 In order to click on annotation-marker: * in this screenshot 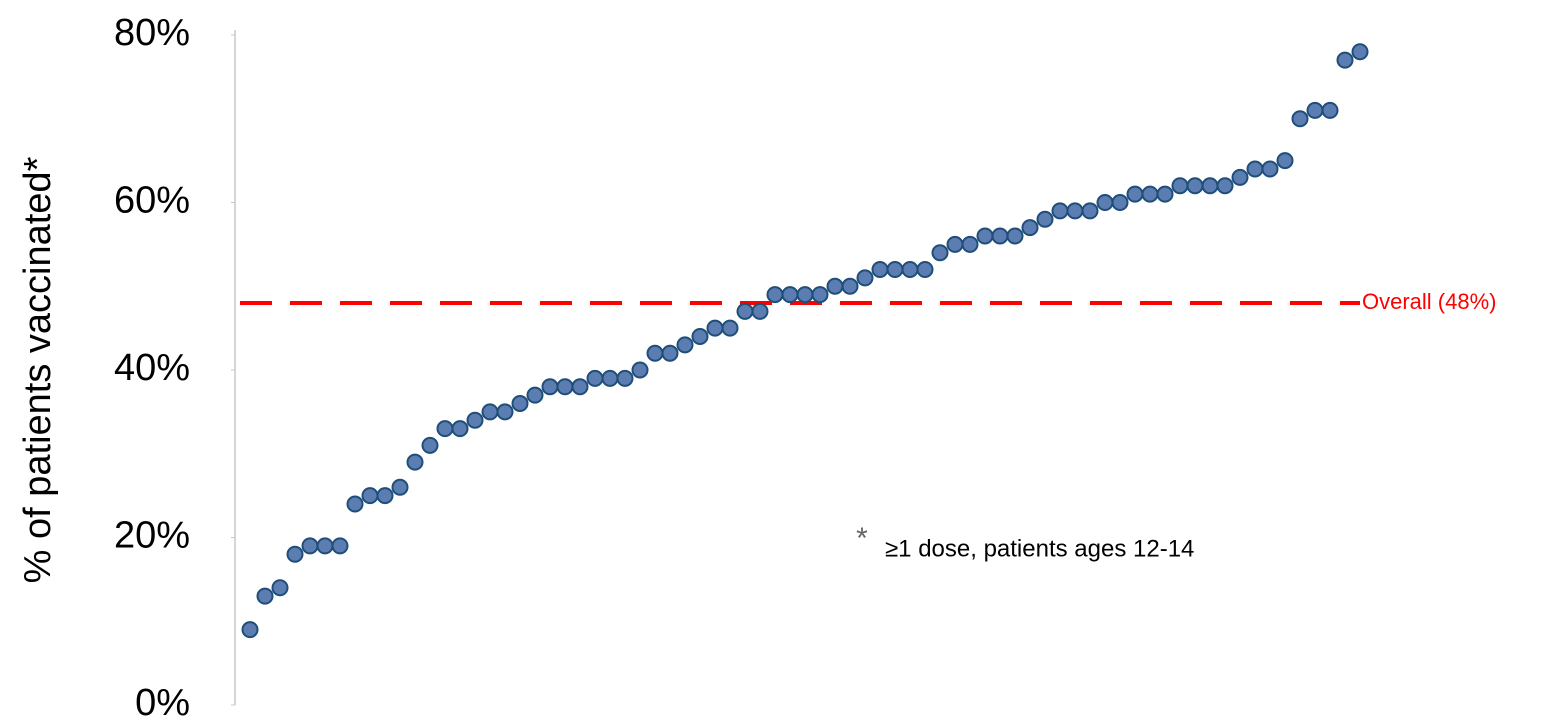, I will do `click(862, 538)`.